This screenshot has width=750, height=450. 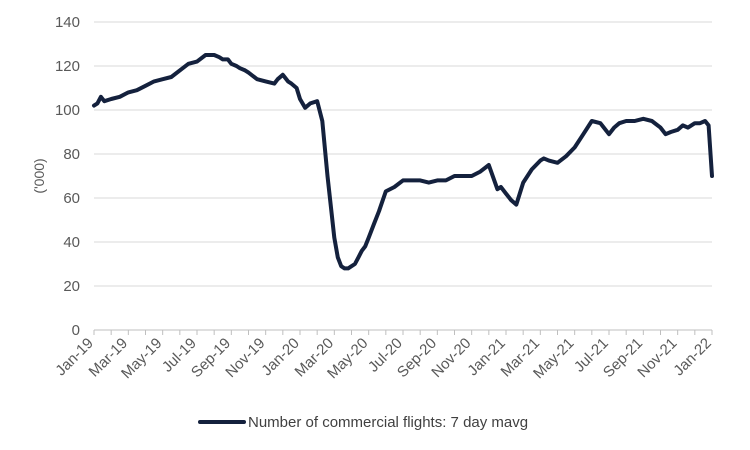 I want to click on x-tick-label-Nov-20: Nov-20, so click(x=451, y=358).